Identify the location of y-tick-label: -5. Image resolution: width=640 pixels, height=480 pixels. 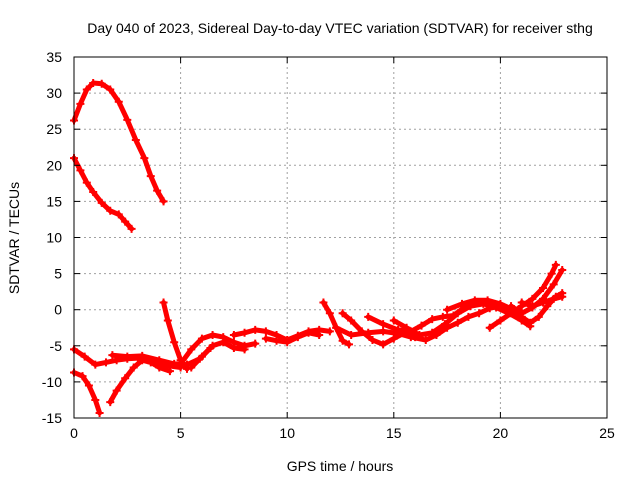
(56, 346).